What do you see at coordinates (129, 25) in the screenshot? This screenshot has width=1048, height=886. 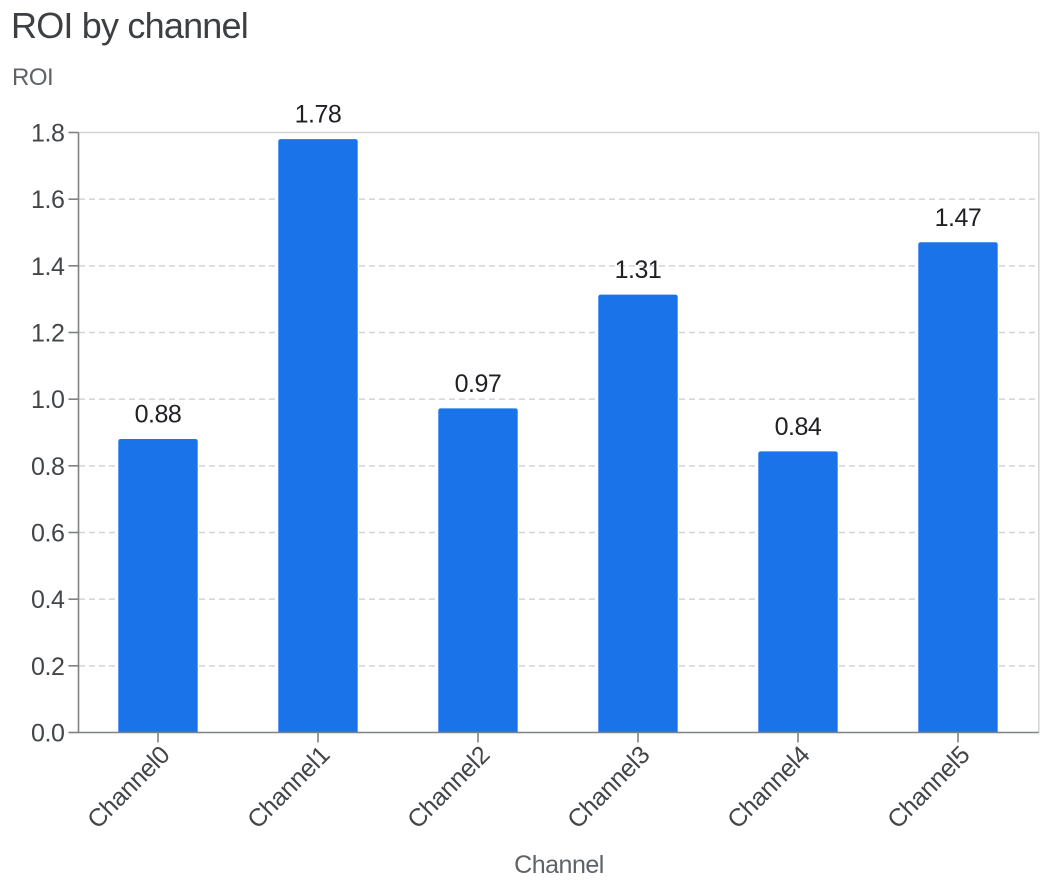 I see `svg-text: ROI by channel` at bounding box center [129, 25].